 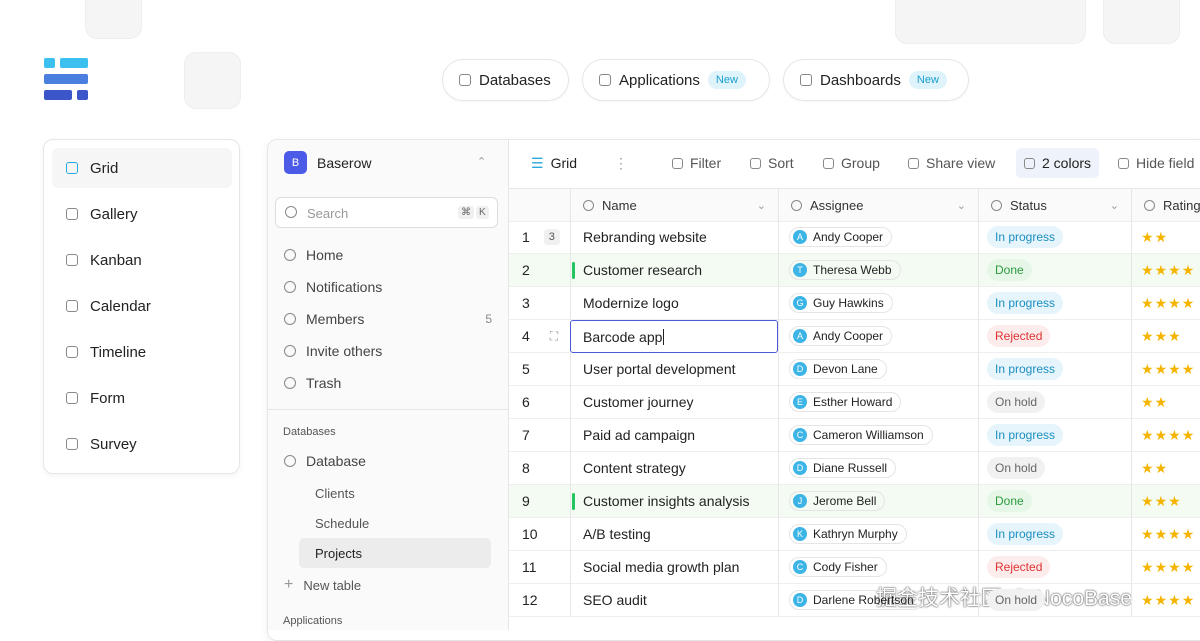 What do you see at coordinates (878, 534) in the screenshot?
I see `assignee-cell: K Kathryn Murphy` at bounding box center [878, 534].